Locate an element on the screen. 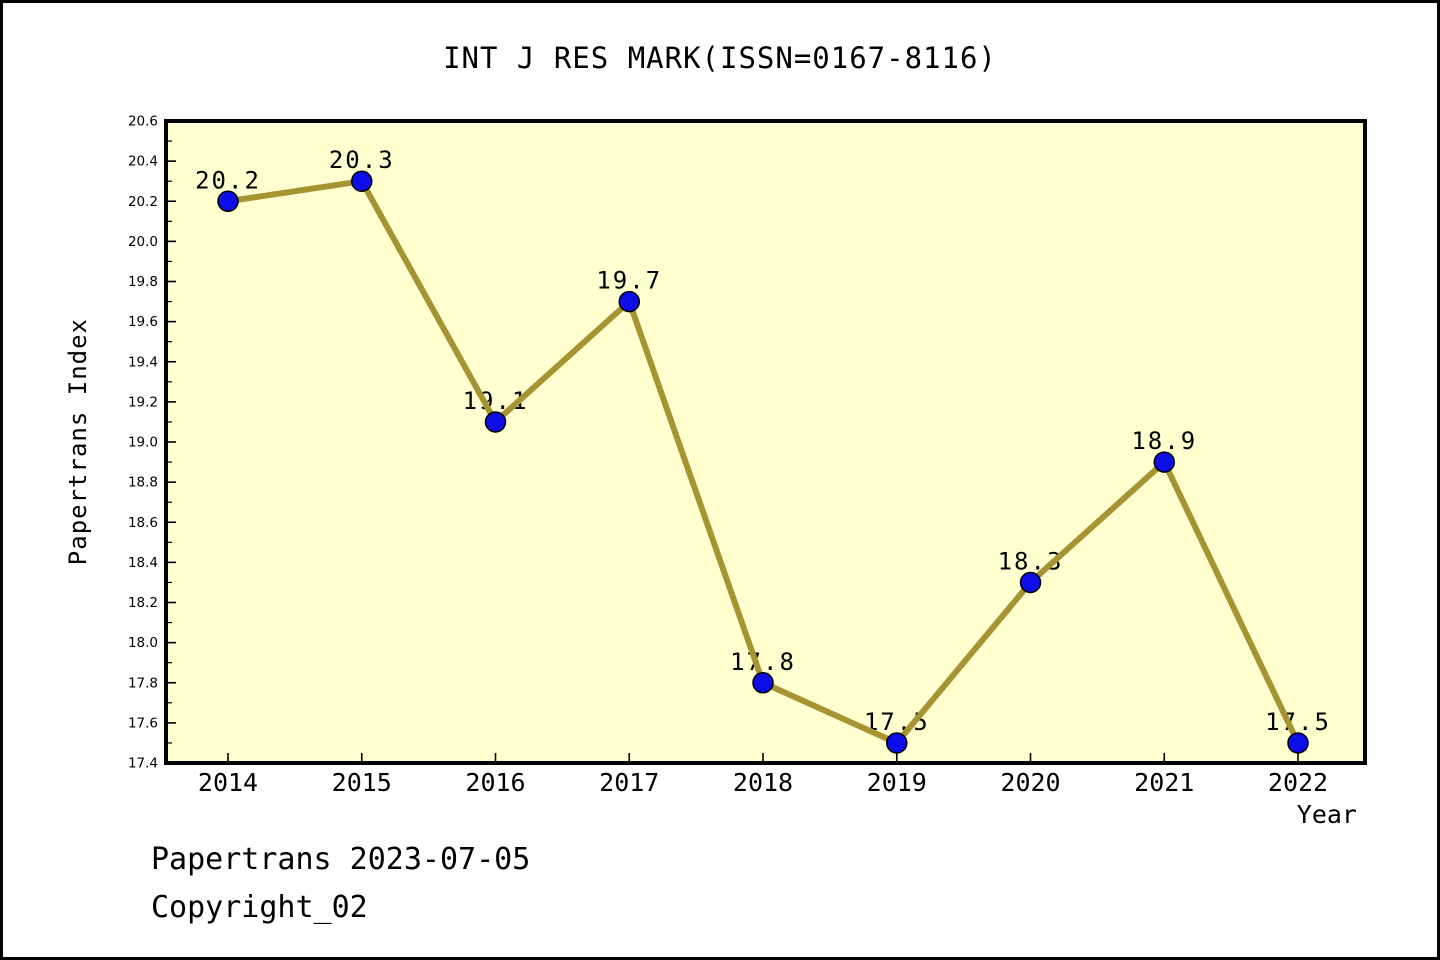  y-tick-label: 18.4 is located at coordinates (143, 563).